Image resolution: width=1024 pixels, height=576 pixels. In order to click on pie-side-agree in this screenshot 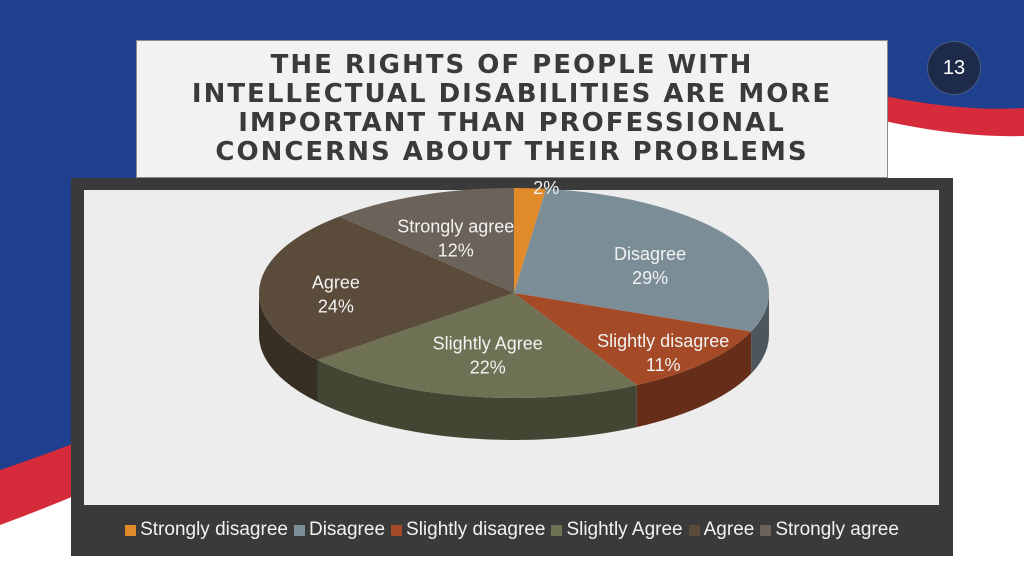, I will do `click(288, 347)`.